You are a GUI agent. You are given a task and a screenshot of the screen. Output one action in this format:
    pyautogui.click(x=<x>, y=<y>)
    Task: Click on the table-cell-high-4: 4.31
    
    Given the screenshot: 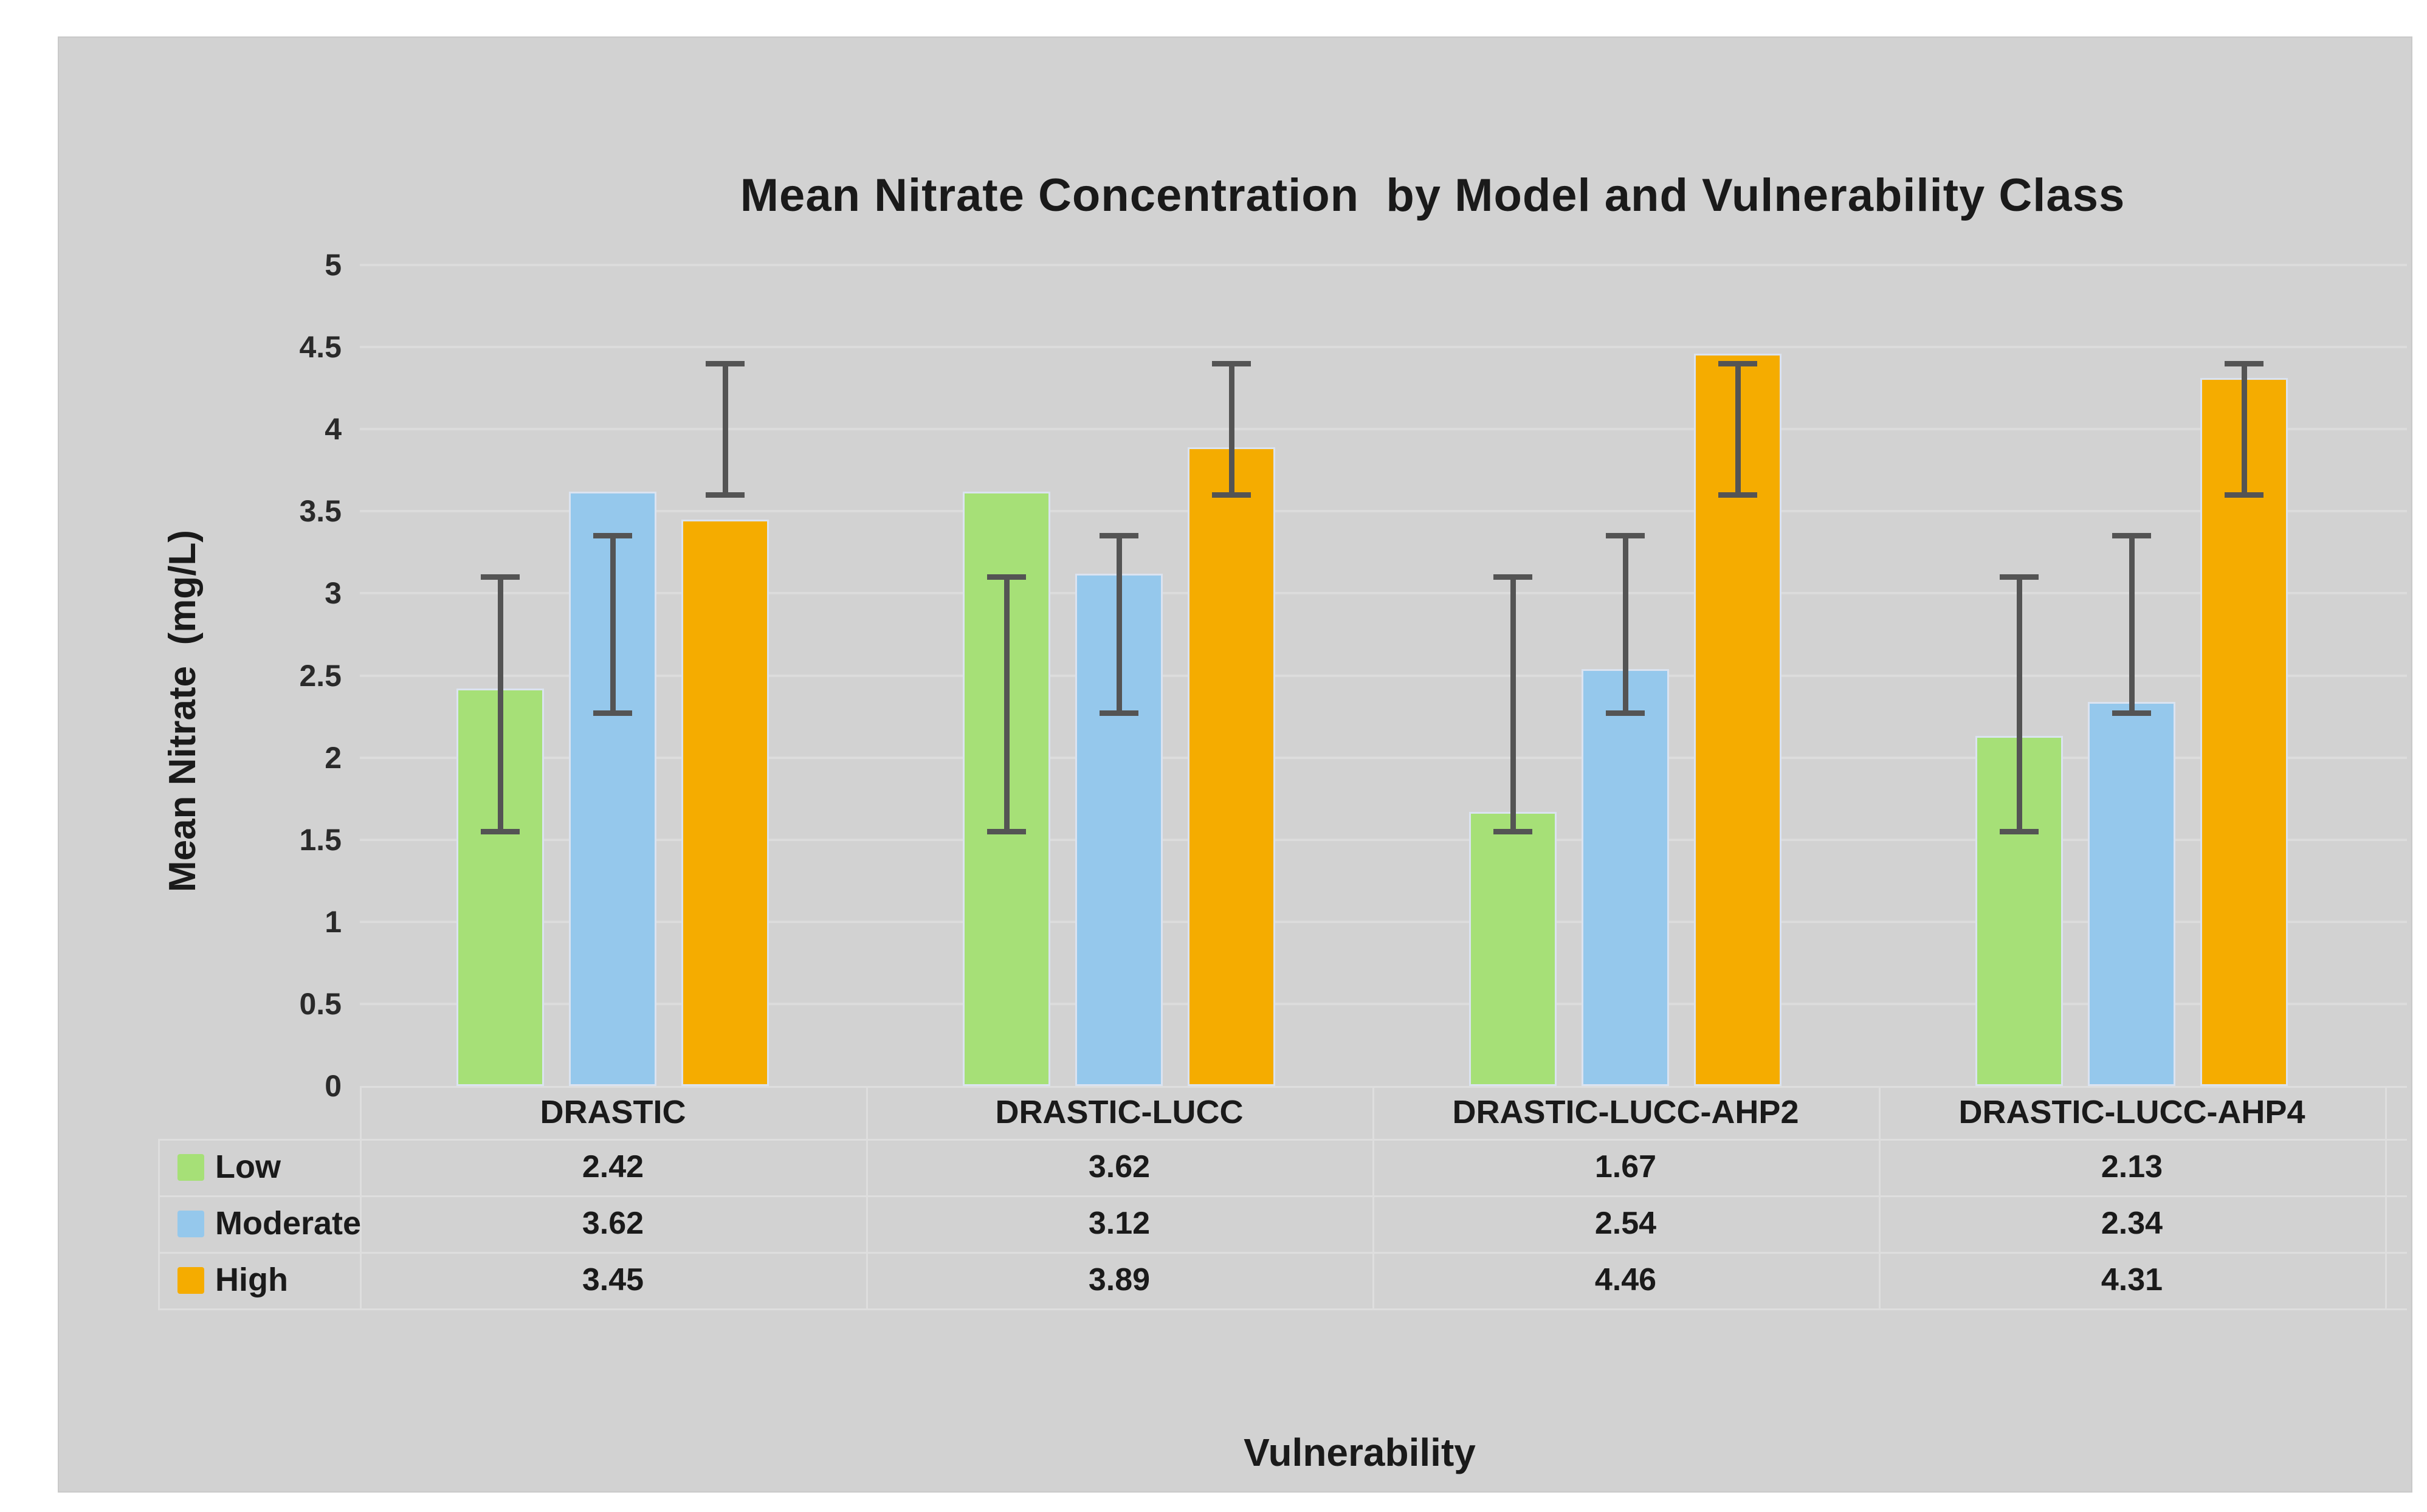 What is the action you would take?
    pyautogui.click(x=2132, y=1280)
    